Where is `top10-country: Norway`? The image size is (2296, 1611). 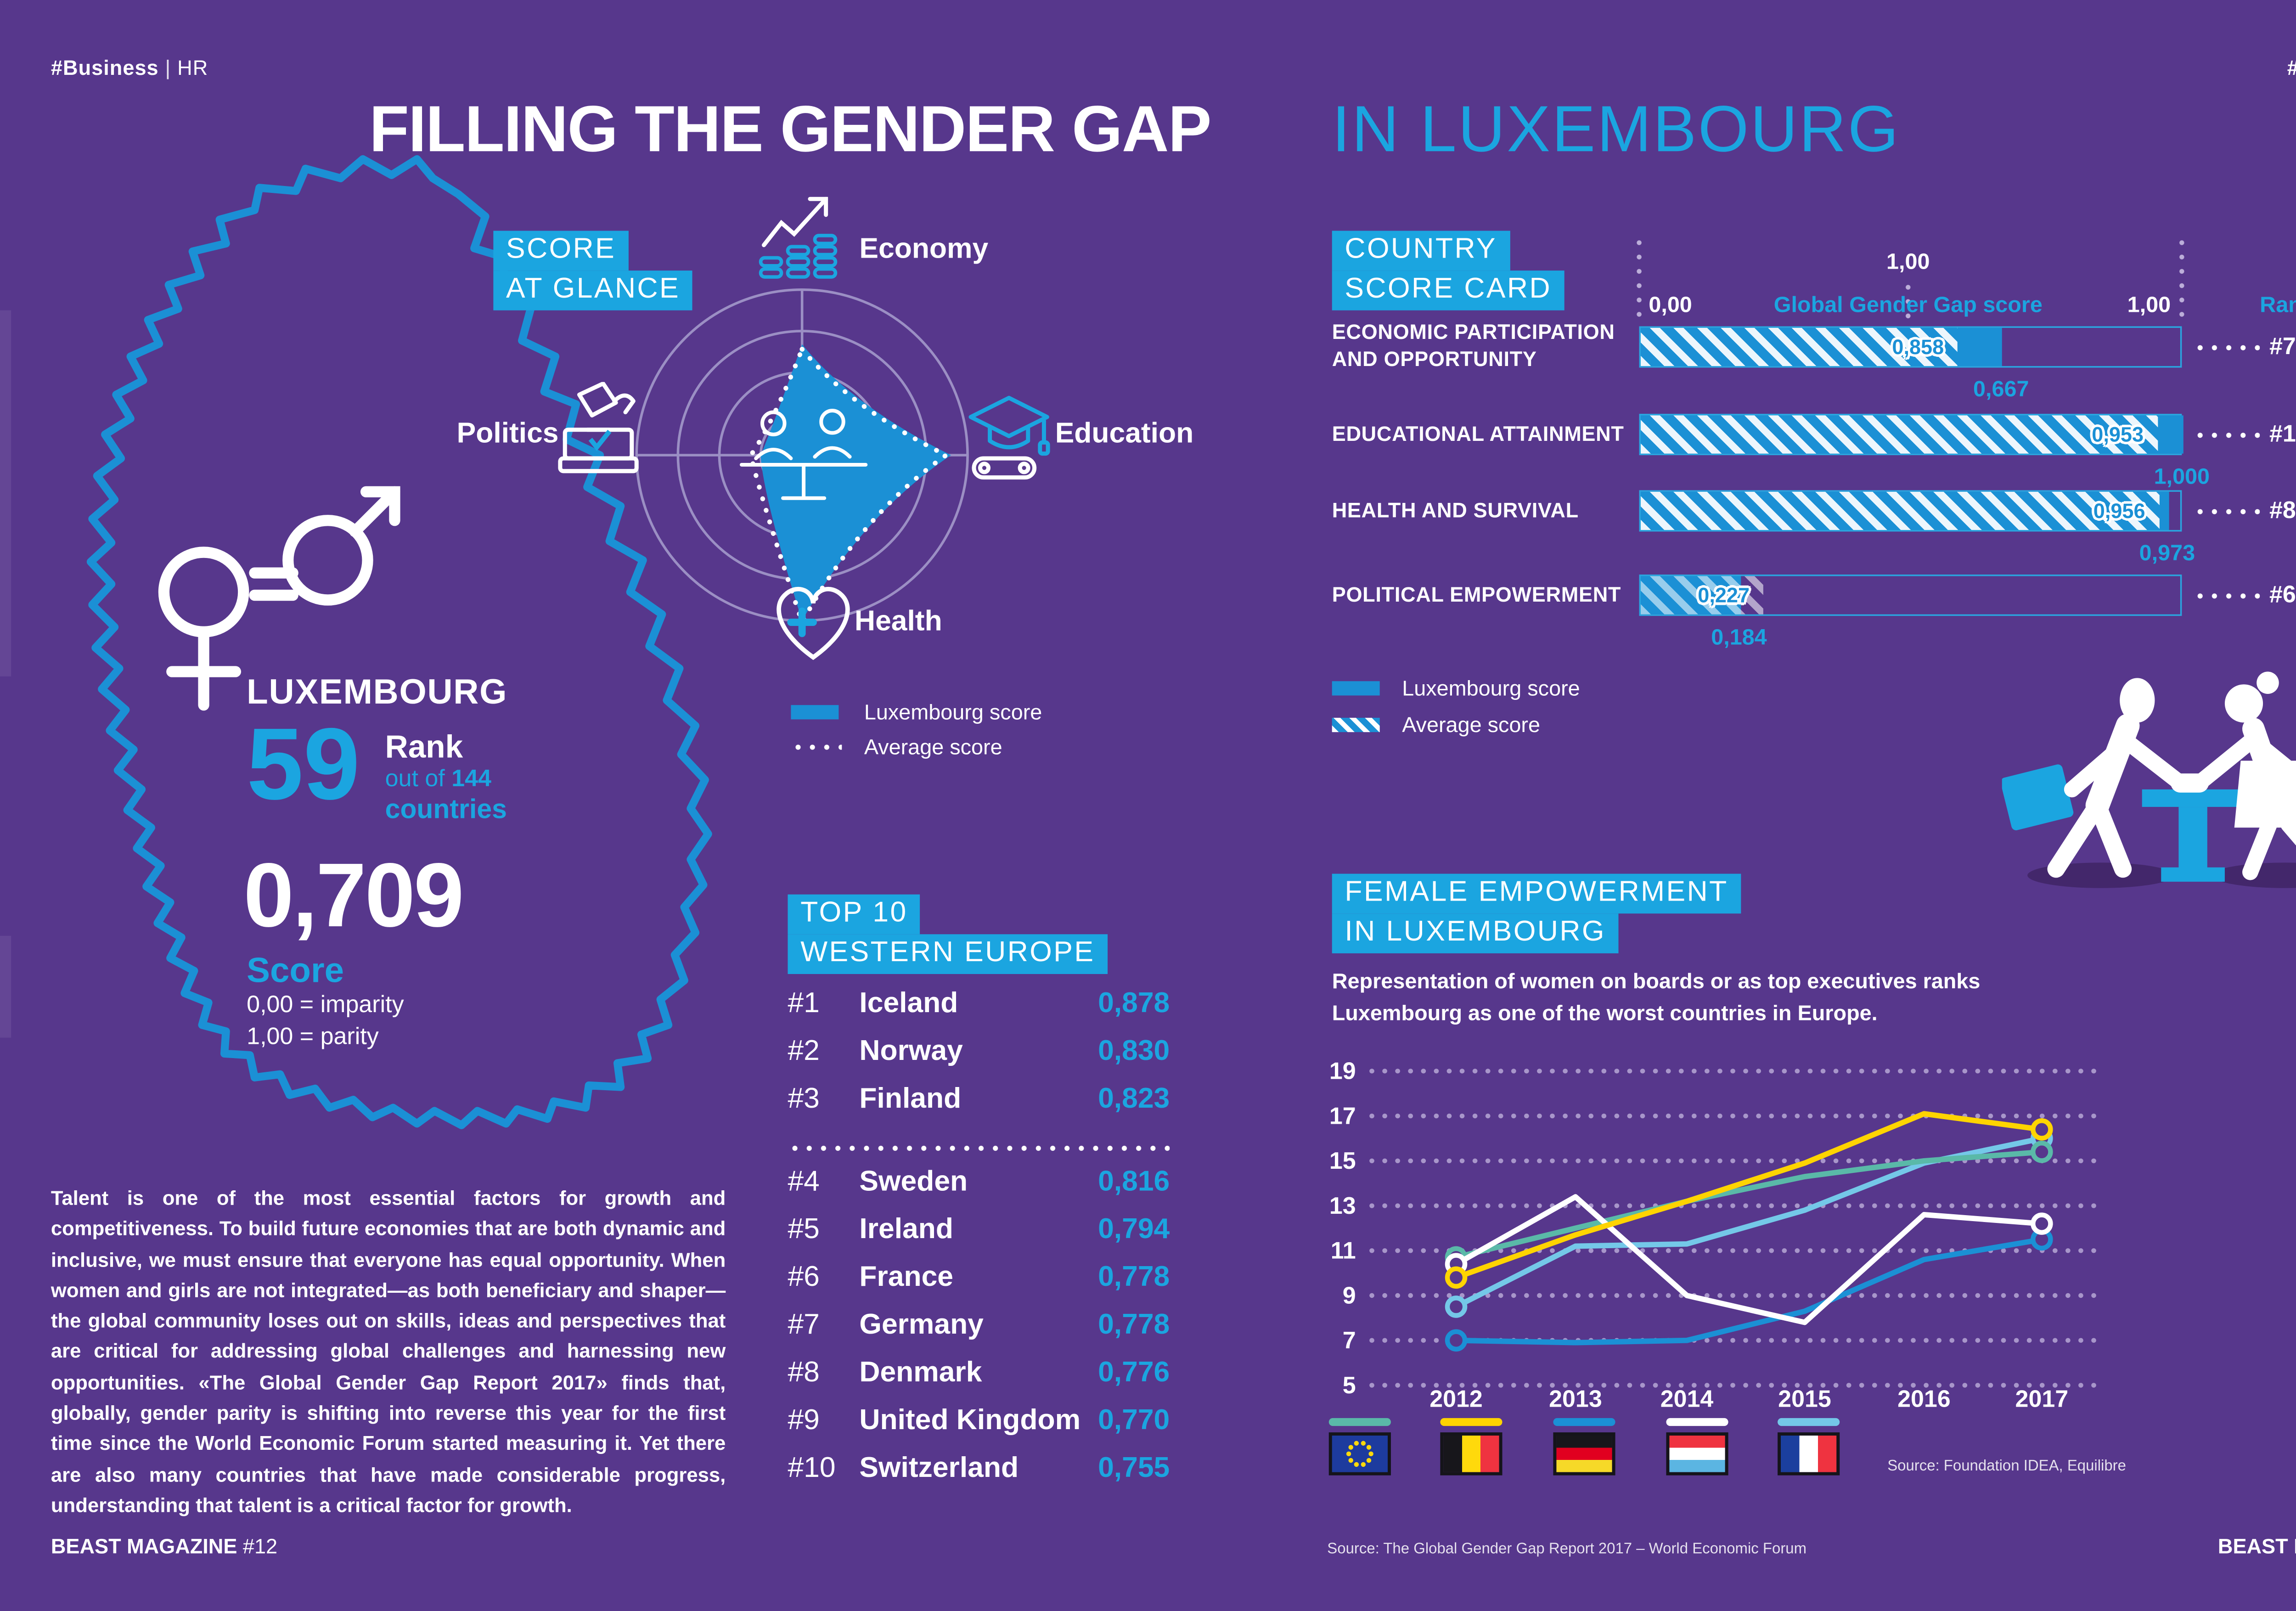 top10-country: Norway is located at coordinates (911, 1050).